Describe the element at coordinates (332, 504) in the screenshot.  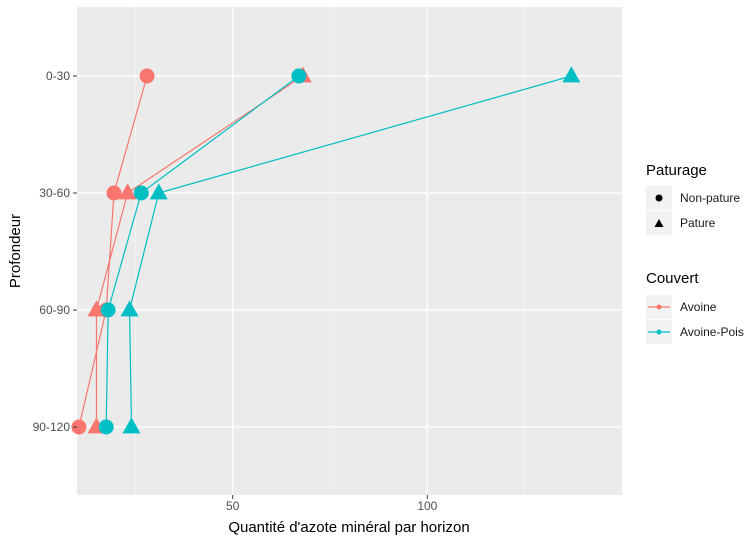
I see `x-axis: 50 100` at that location.